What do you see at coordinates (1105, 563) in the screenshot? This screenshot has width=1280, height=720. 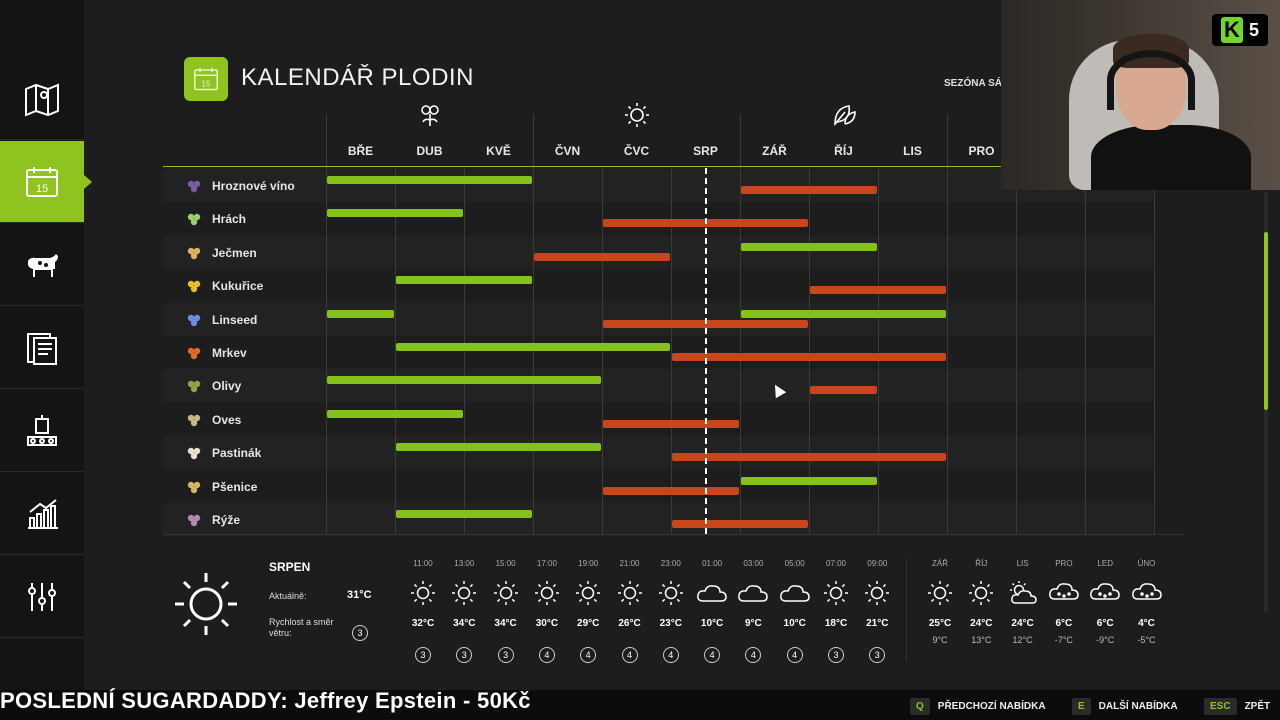 I see `forecast-month: LED` at bounding box center [1105, 563].